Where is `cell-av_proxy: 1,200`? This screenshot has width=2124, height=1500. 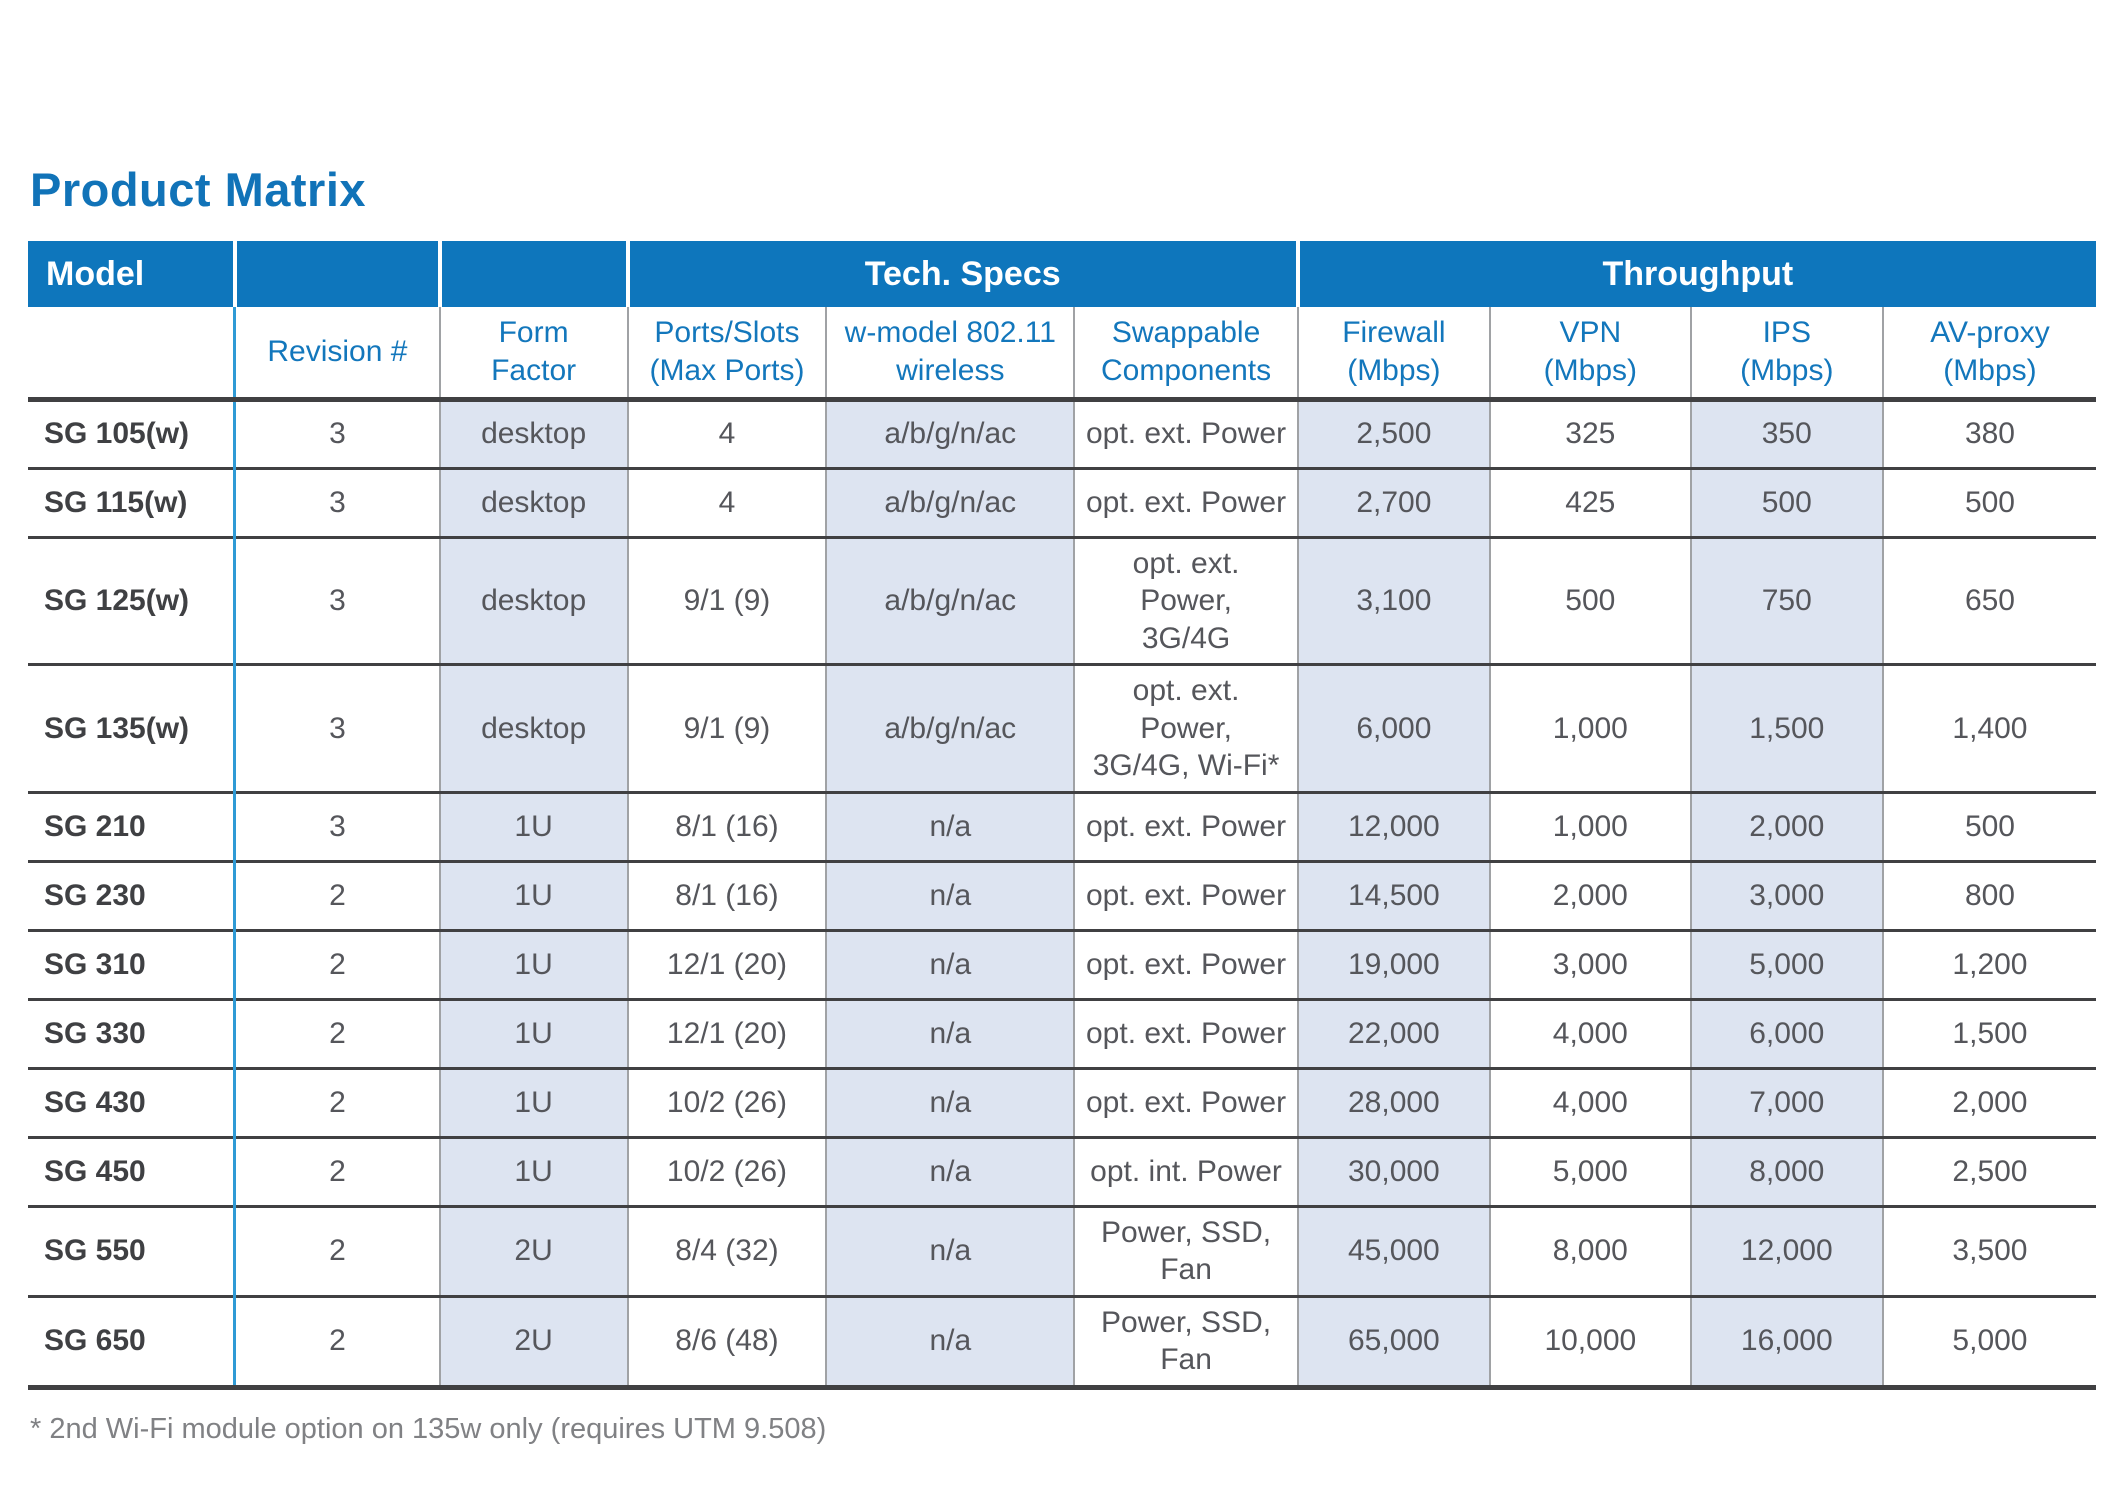
cell-av_proxy: 1,200 is located at coordinates (1988, 963).